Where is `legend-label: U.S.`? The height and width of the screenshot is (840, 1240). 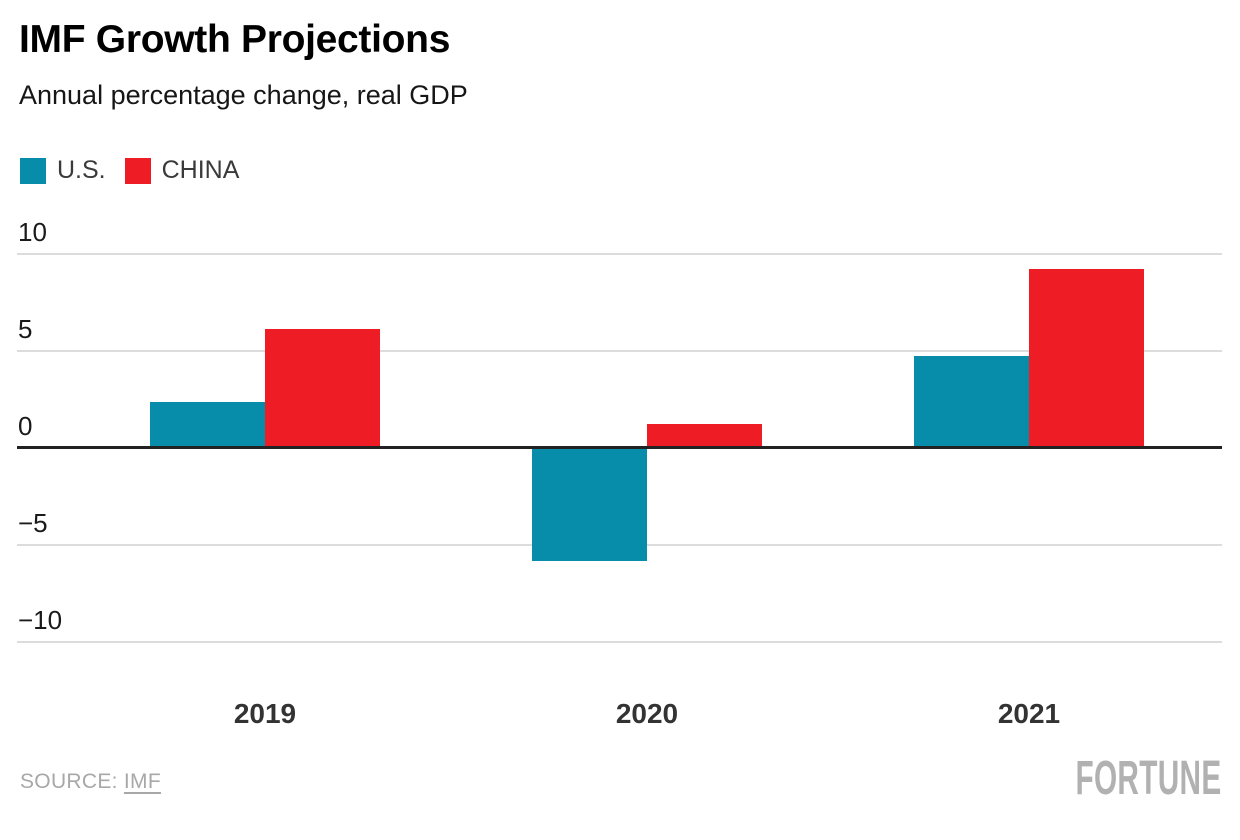
legend-label: U.S. is located at coordinates (81, 170).